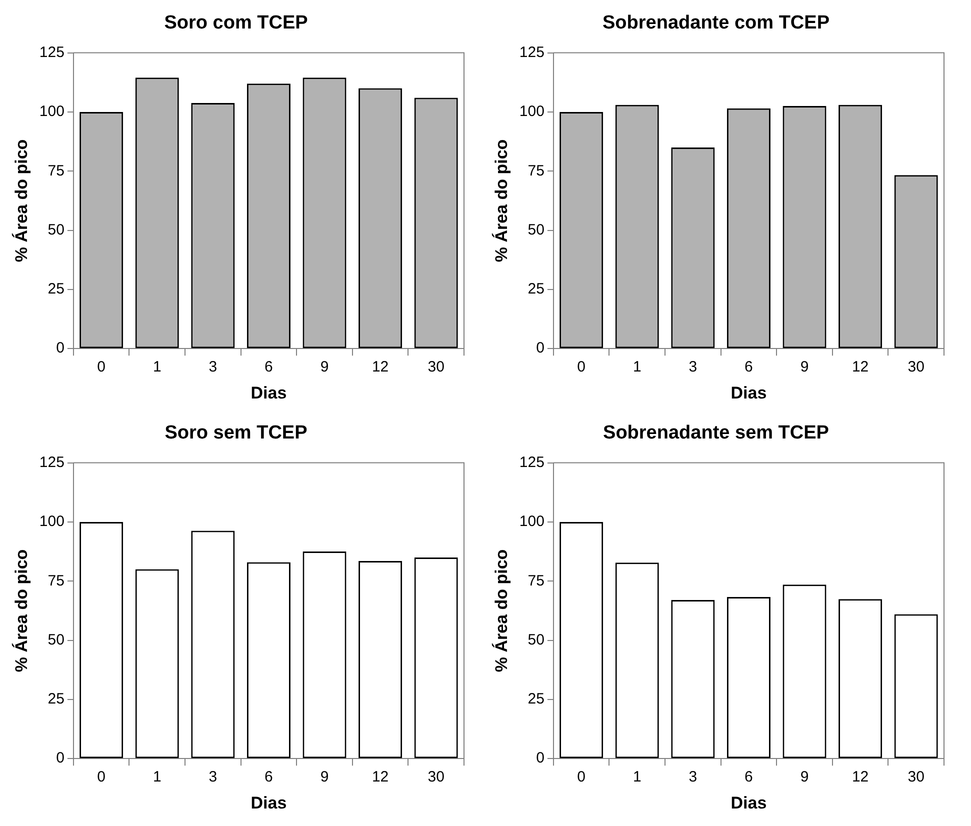 This screenshot has height=826, width=971. I want to click on chart-title: Soro com TCEP, so click(236, 23).